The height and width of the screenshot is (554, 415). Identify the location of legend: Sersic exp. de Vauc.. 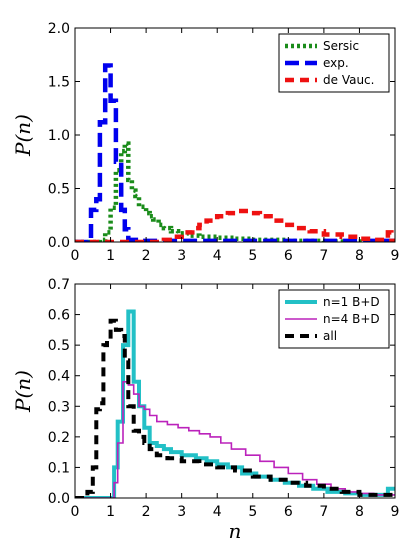
(334, 63).